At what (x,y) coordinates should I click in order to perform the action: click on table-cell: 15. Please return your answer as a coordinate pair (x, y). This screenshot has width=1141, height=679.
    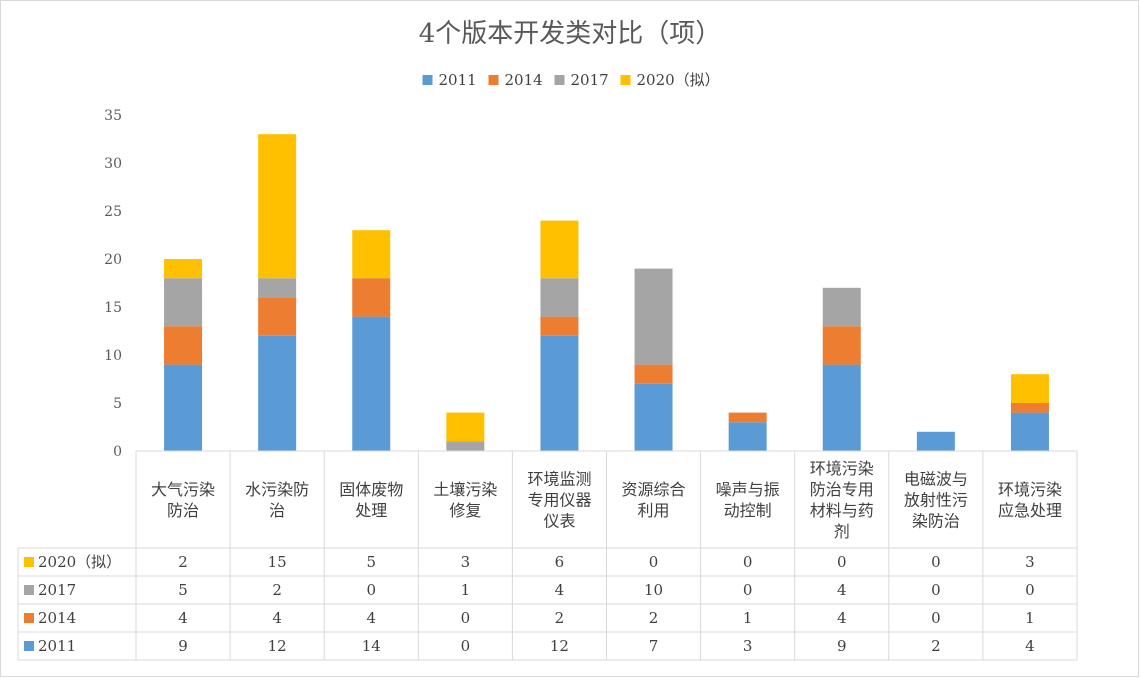
    Looking at the image, I should click on (277, 562).